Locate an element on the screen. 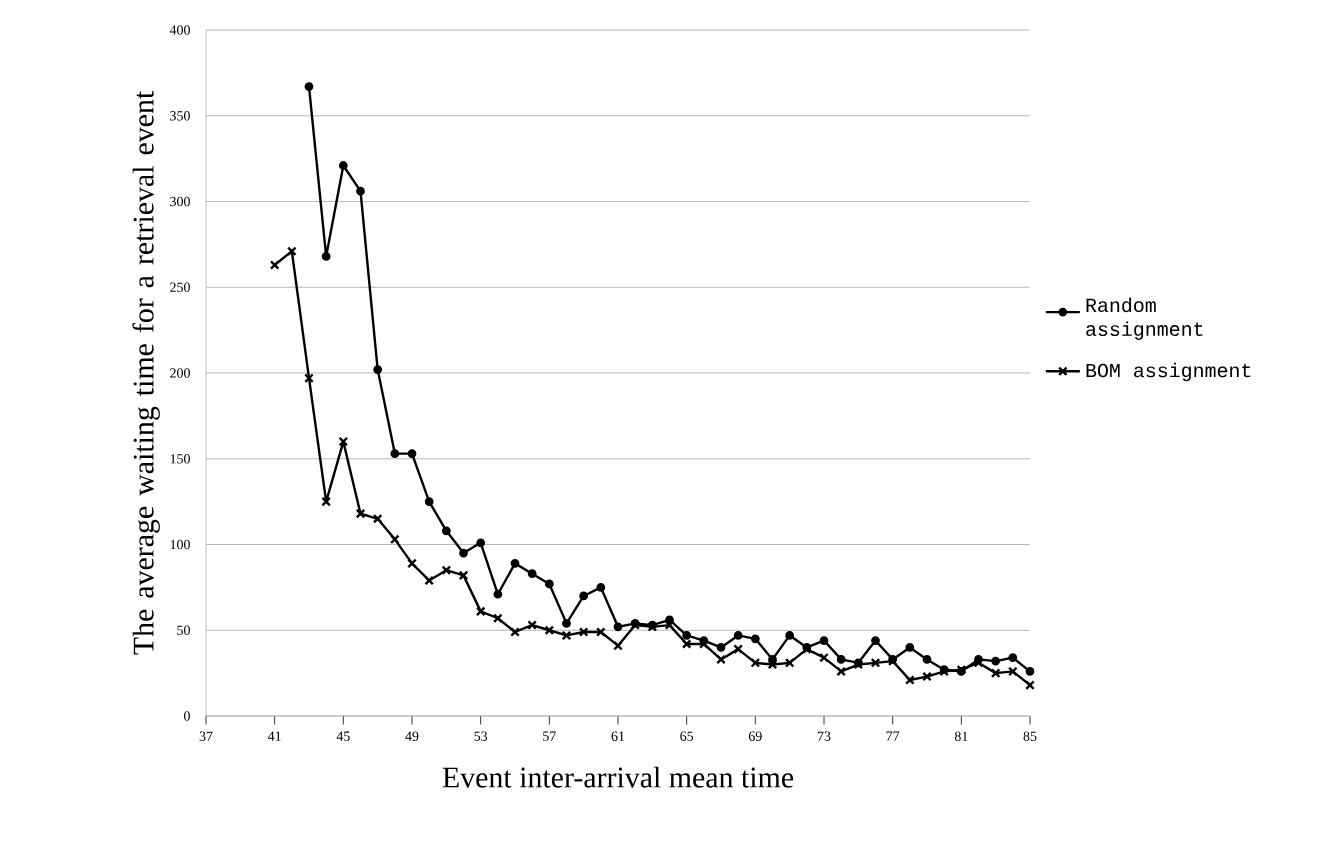 The image size is (1336, 848). legend-label: BOM assignment is located at coordinates (1168, 372).